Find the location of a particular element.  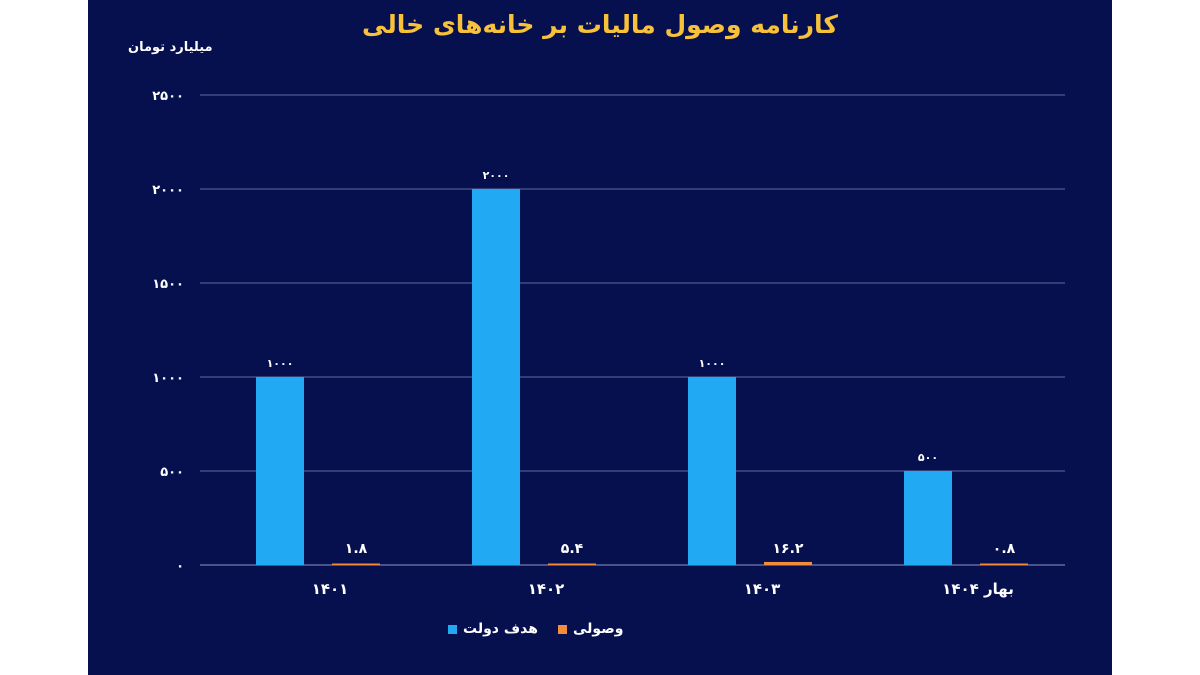

y-tick-labels: ۰ ۵۰۰ ۱۰۰۰ ۱۵۰۰ ۲۰۰۰ ۲۵۰۰ is located at coordinates (168, 331).